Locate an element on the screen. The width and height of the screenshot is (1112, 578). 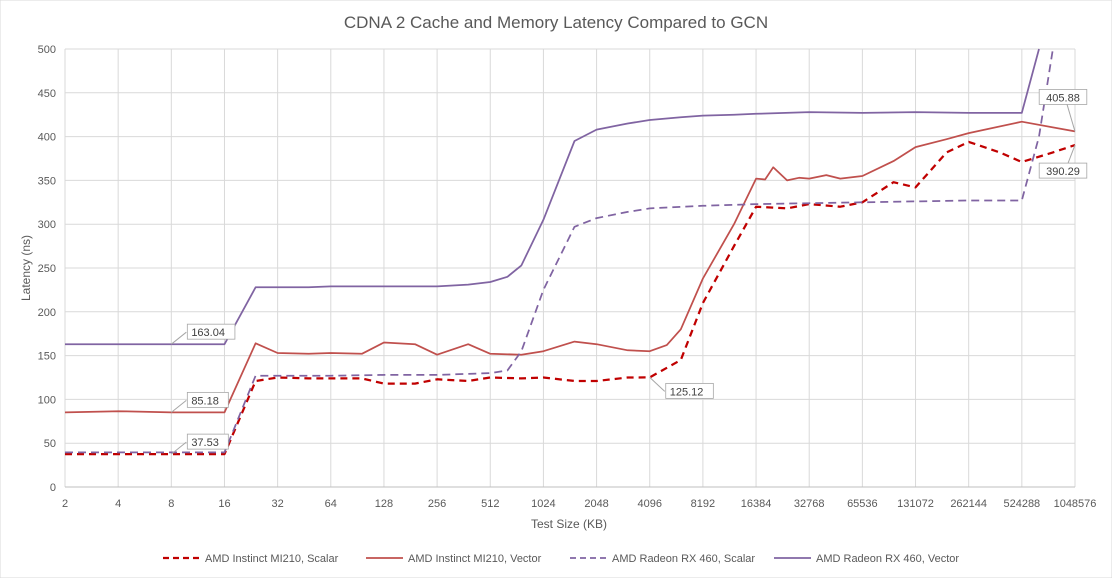
data-label: 405.88 is located at coordinates (1063, 98).